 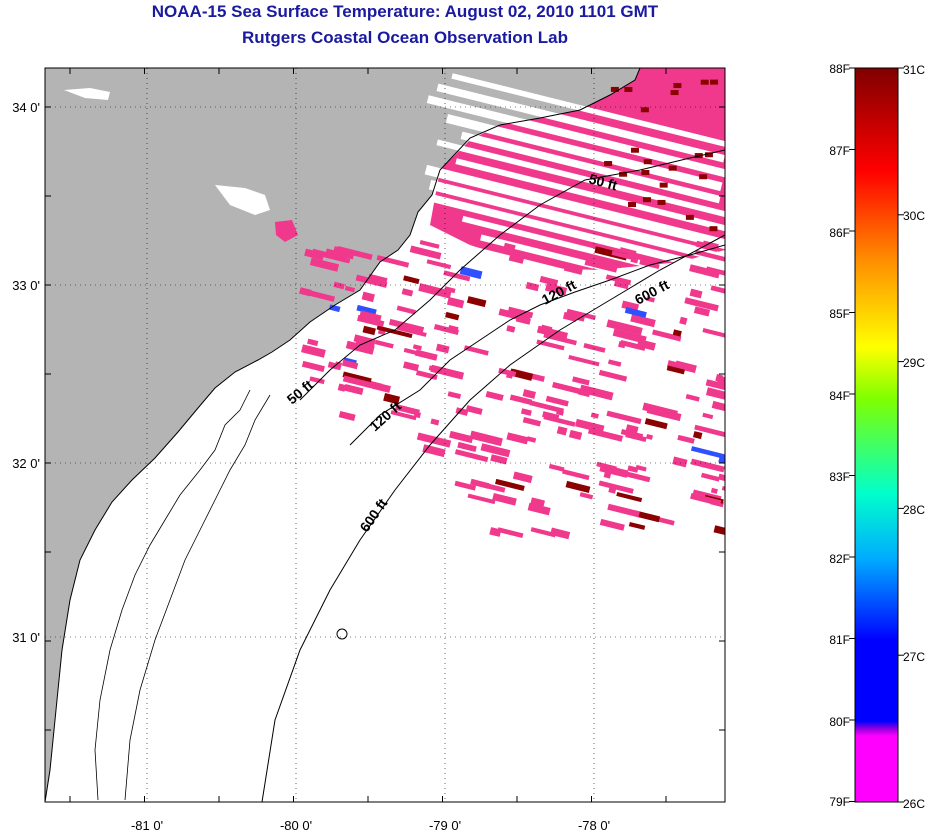 What do you see at coordinates (914, 70) in the screenshot?
I see `colorbar-c-label: 31C` at bounding box center [914, 70].